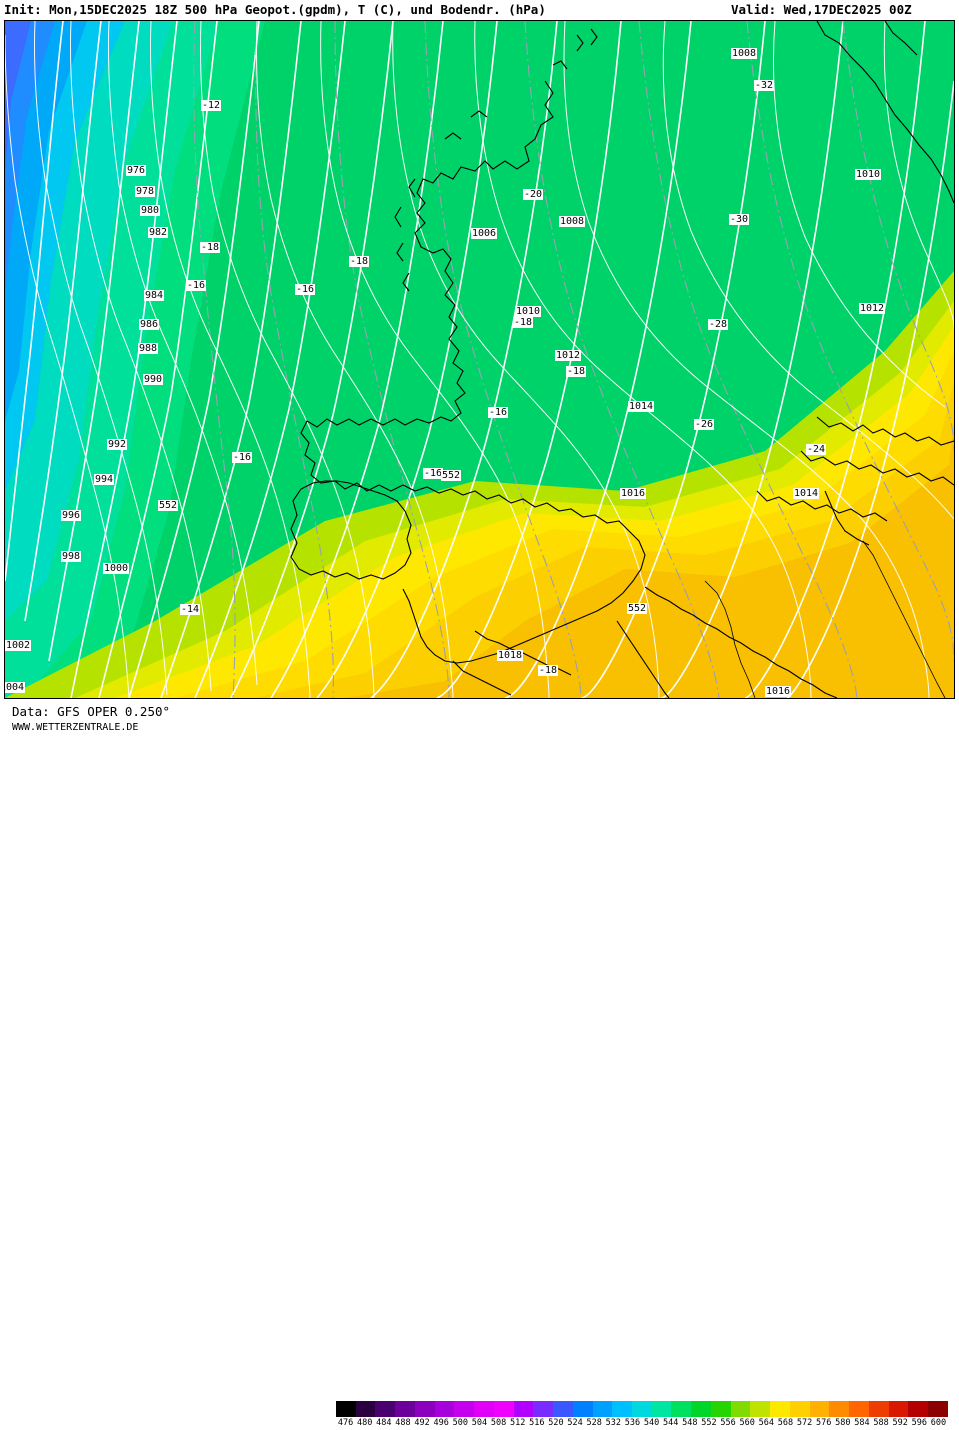 The image size is (959, 1430). I want to click on colorbar-tick: 484, so click(384, 1423).